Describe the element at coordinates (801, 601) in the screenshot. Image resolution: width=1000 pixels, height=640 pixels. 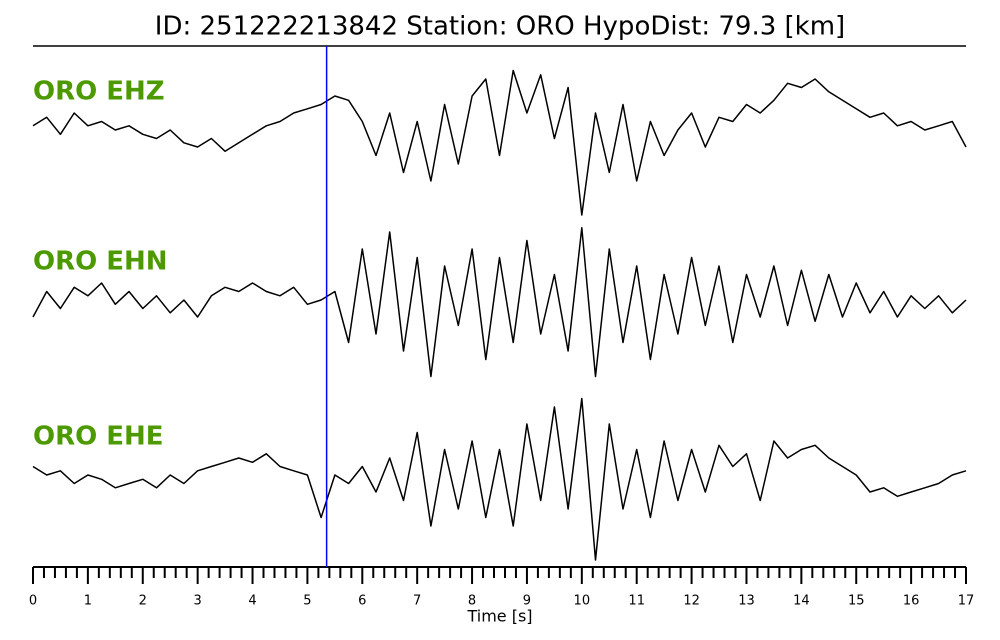
I see `x-tick-label: 14` at that location.